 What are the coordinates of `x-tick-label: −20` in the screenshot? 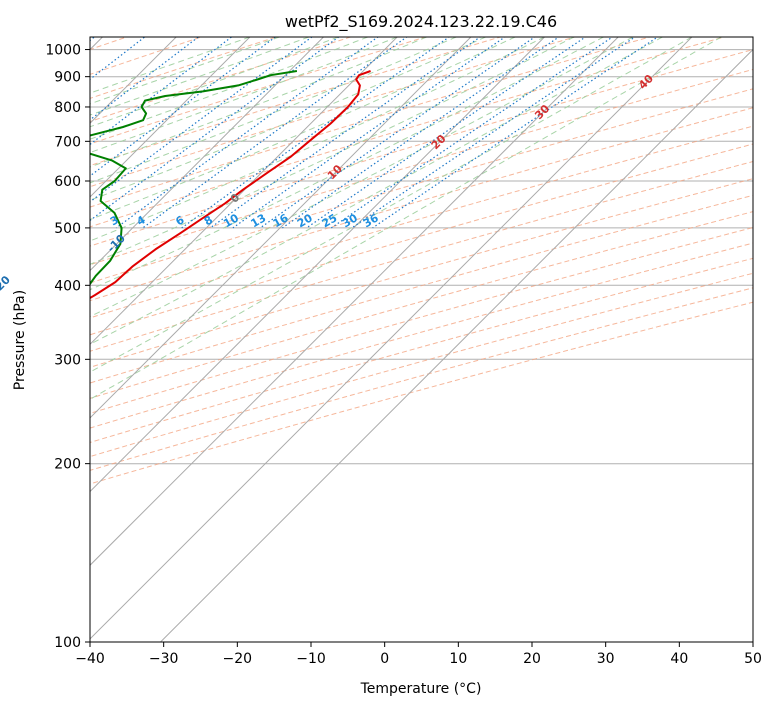 It's located at (238, 659).